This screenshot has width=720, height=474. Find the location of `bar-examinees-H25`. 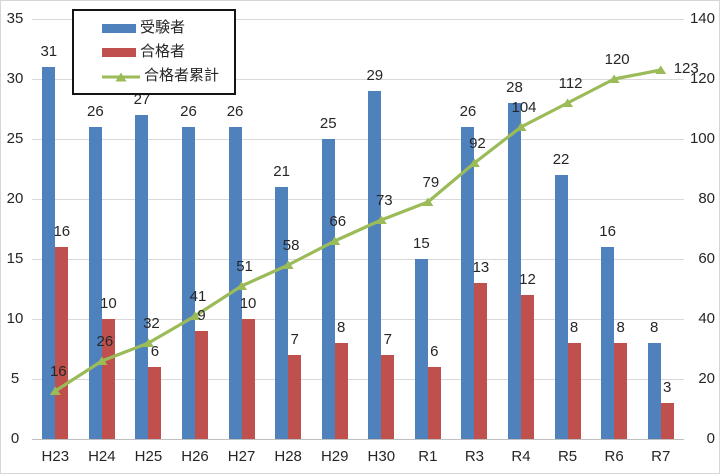

bar-examinees-H25 is located at coordinates (142, 277).